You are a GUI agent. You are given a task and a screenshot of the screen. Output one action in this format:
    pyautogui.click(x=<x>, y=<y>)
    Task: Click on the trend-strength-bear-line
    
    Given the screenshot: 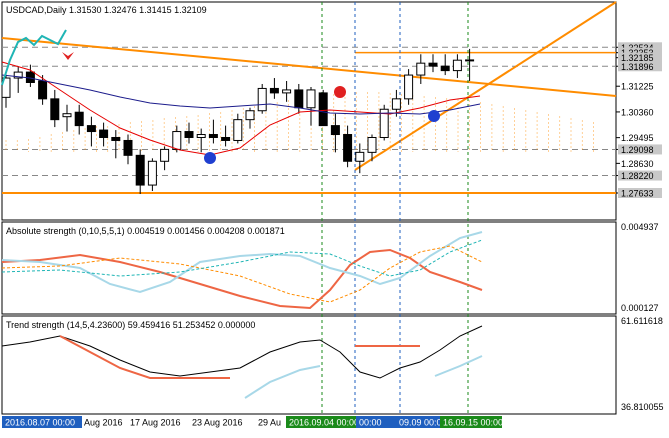 What is the action you would take?
    pyautogui.click(x=282, y=382)
    